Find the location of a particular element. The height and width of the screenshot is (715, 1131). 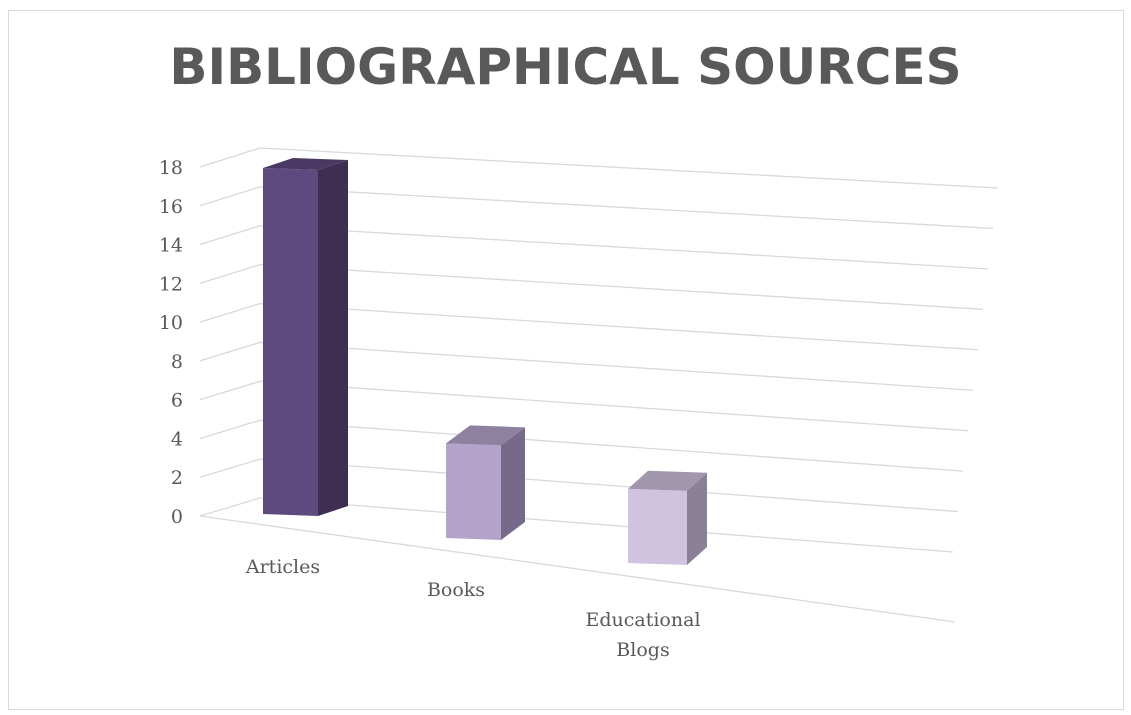

y-tick-label: 18 is located at coordinates (171, 168).